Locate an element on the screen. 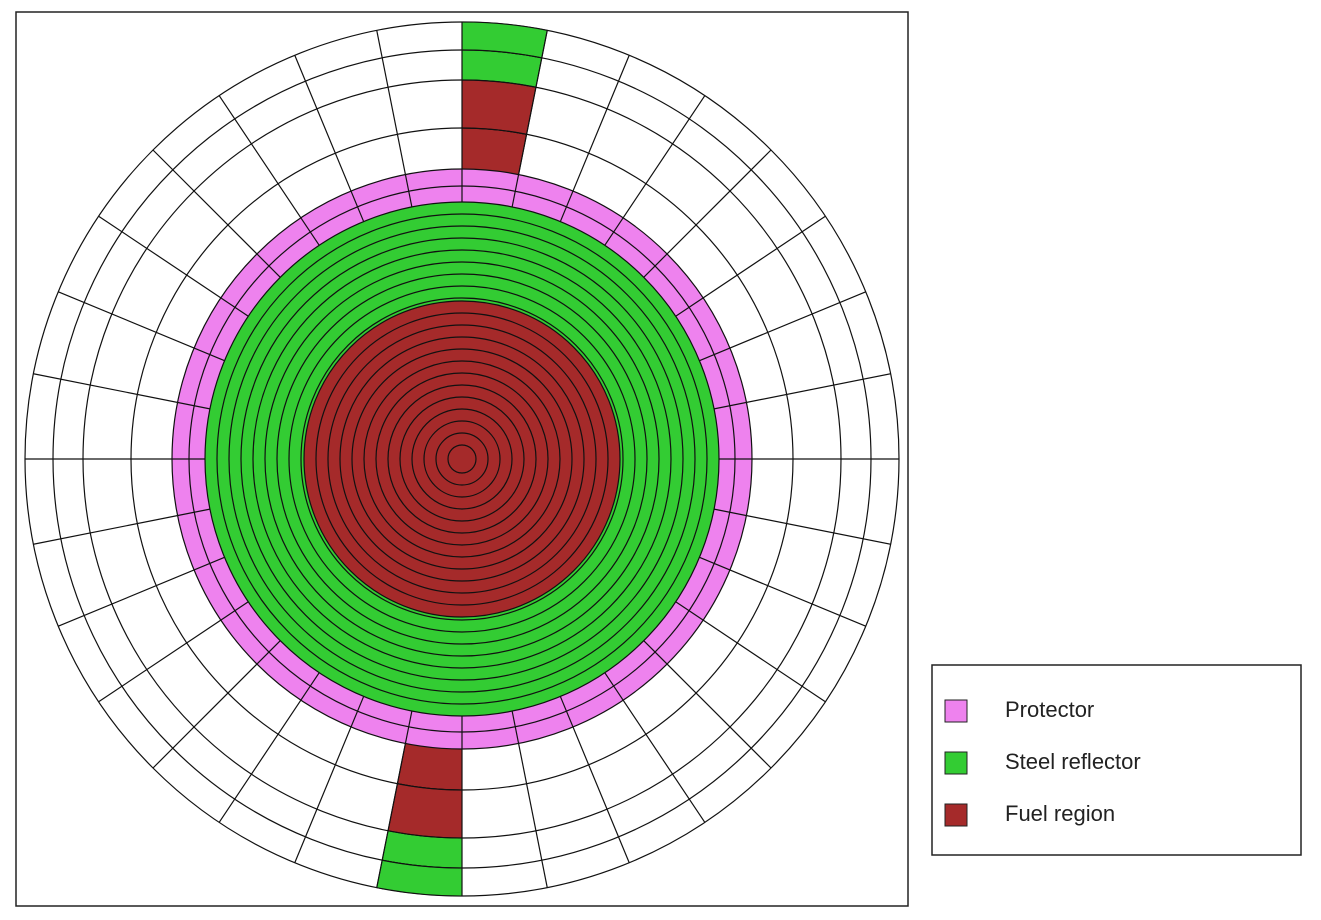 This screenshot has height=920, width=1321. legend-box is located at coordinates (1116, 760).